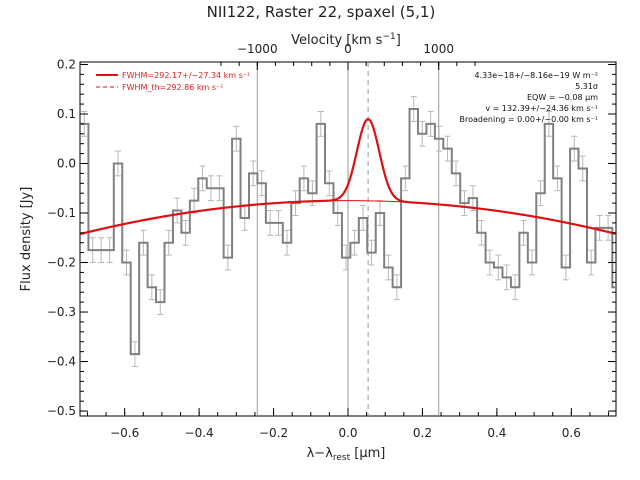 The height and width of the screenshot is (480, 640). I want to click on x-tick-label: −0.4, so click(199, 433).